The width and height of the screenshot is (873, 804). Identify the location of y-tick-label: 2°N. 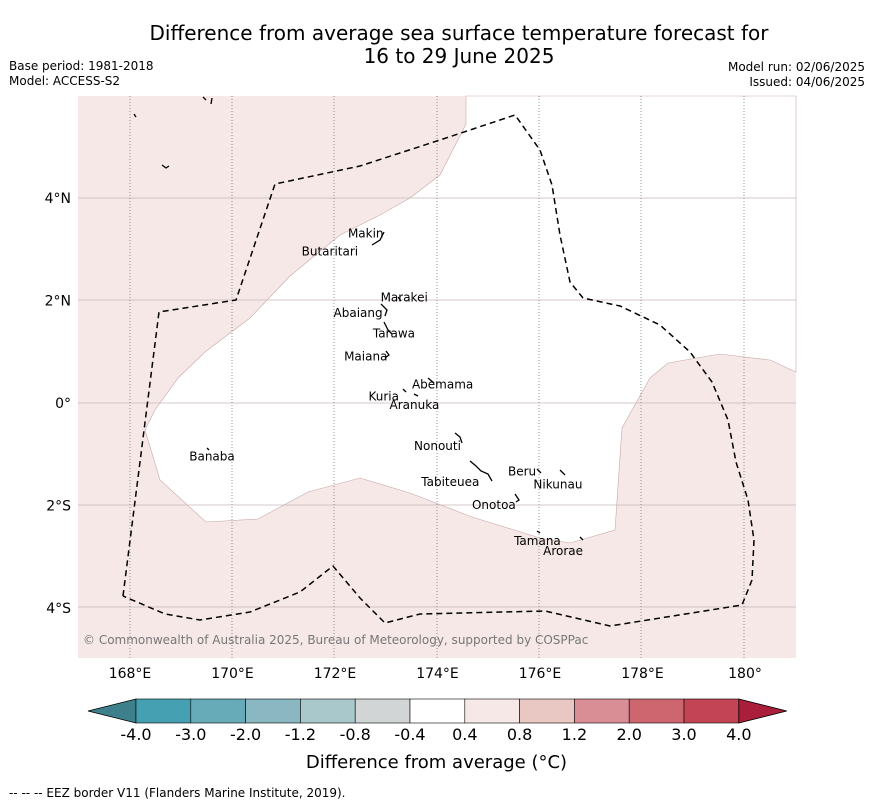
(58, 302).